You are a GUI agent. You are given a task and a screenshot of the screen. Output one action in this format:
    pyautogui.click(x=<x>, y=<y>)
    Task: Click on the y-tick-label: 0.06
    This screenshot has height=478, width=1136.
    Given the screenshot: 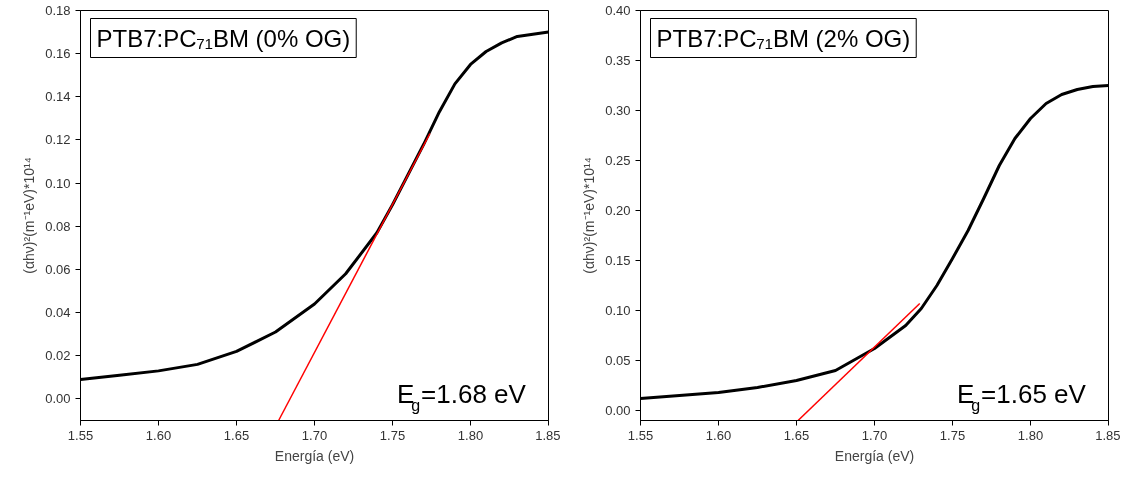 What is the action you would take?
    pyautogui.click(x=58, y=269)
    